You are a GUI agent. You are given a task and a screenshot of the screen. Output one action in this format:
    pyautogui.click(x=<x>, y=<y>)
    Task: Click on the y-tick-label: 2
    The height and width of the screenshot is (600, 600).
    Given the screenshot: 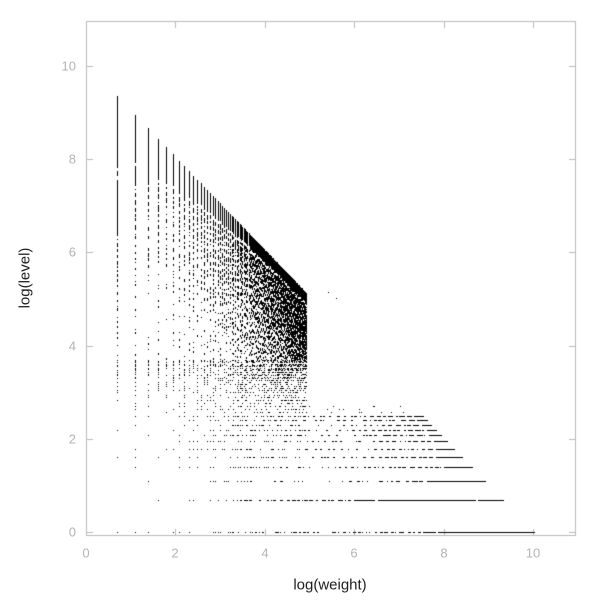 What is the action you would take?
    pyautogui.click(x=72, y=439)
    